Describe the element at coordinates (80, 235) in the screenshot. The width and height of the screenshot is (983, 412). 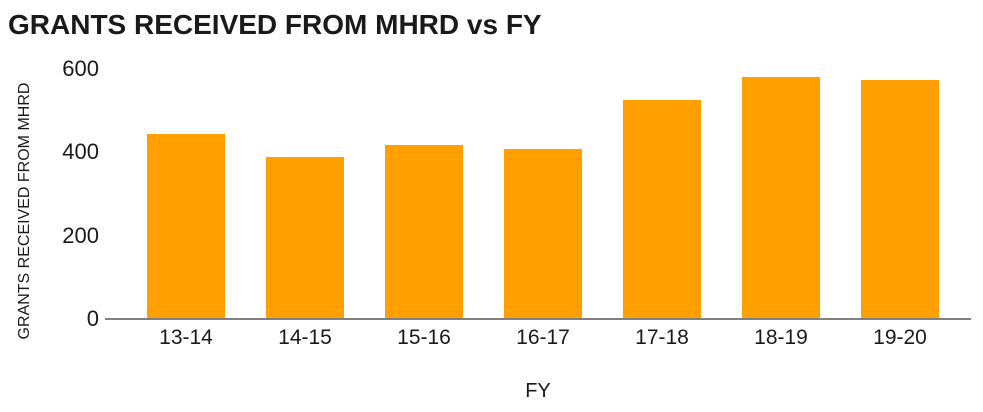
I see `y-tick-label: 200` at that location.